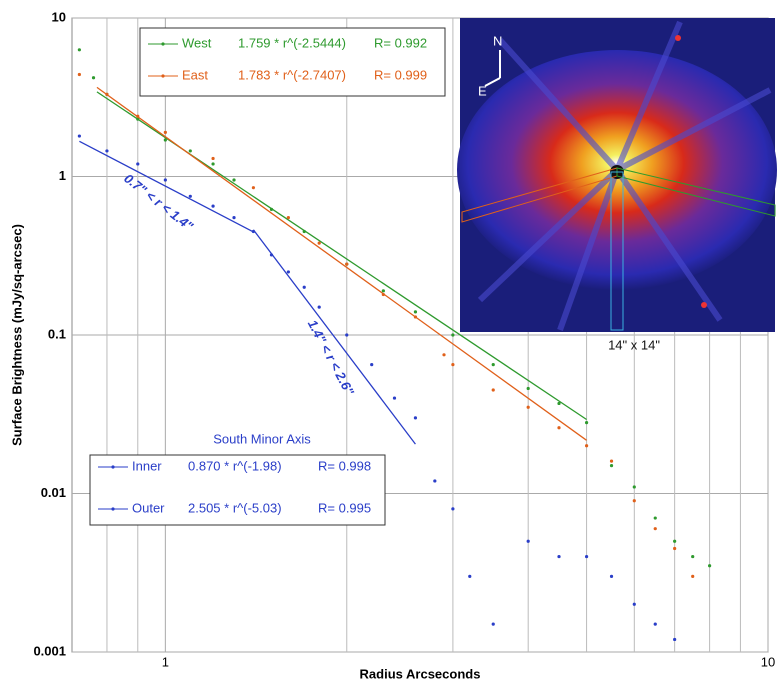 The width and height of the screenshot is (779, 683). Describe the element at coordinates (400, 42) in the screenshot. I see `legend-r: R= 0.992` at that location.